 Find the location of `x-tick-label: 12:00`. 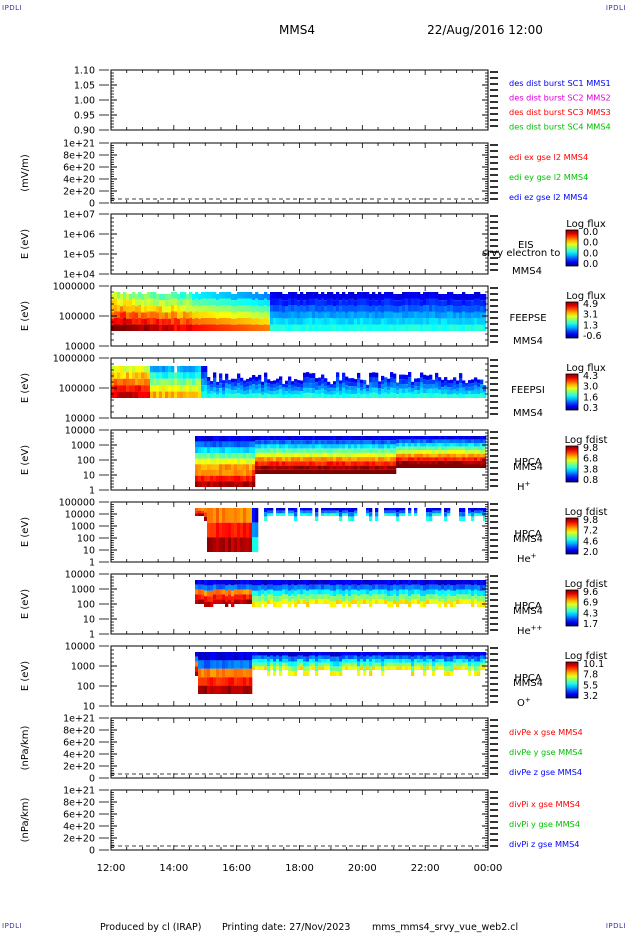

x-tick-label: 12:00 is located at coordinates (111, 868).